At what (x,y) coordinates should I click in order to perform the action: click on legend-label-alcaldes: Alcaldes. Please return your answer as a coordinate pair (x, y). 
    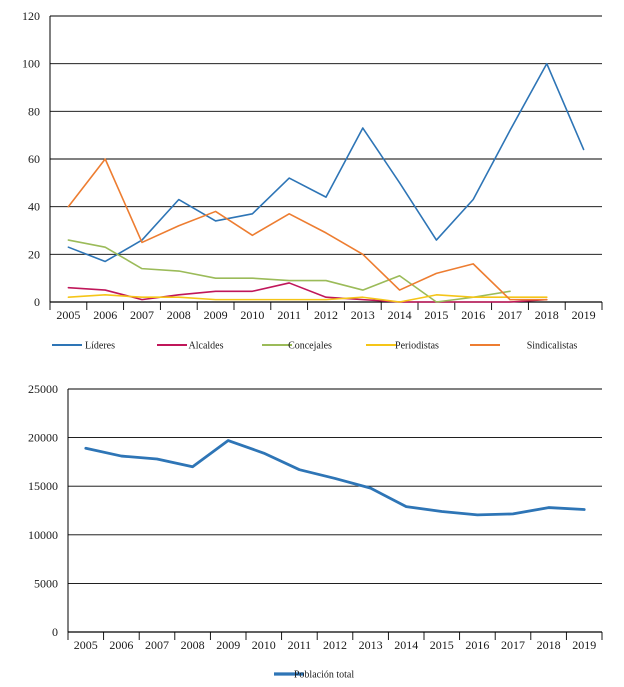
    Looking at the image, I should click on (206, 346).